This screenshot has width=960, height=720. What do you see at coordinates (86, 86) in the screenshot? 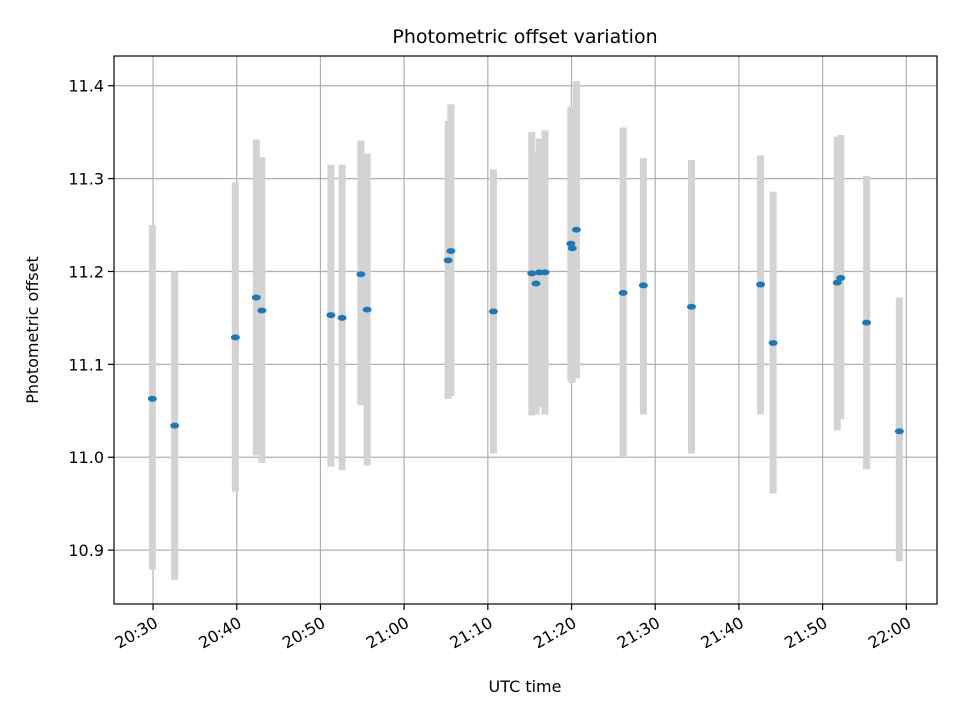
I see `y-tick-label: 11.4` at bounding box center [86, 86].